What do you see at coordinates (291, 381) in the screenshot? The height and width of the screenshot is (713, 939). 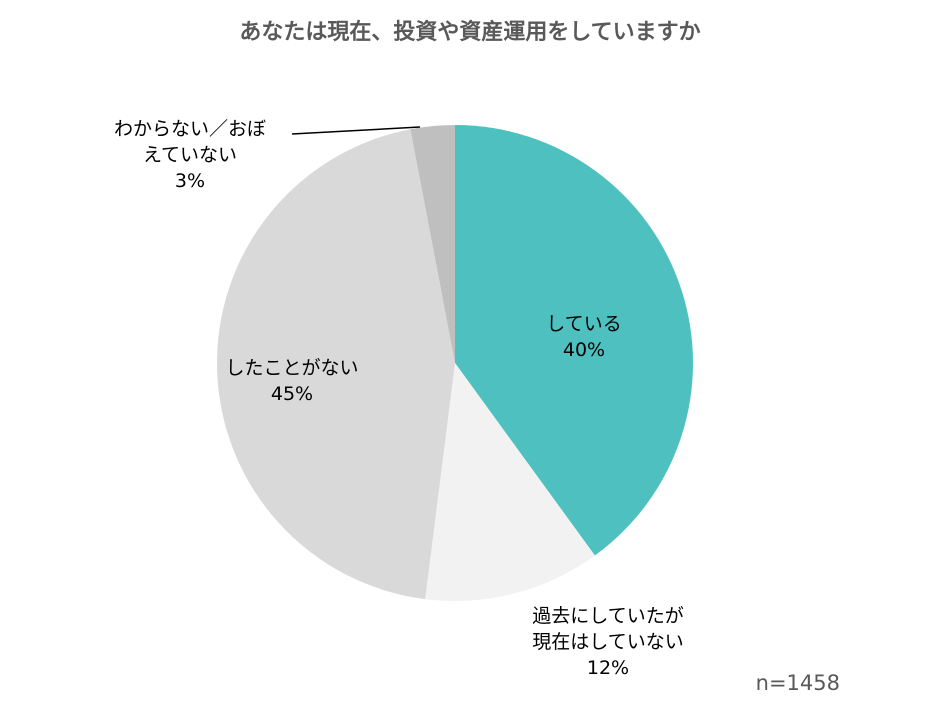 I see `slice-label-2: したことがない 45%` at bounding box center [291, 381].